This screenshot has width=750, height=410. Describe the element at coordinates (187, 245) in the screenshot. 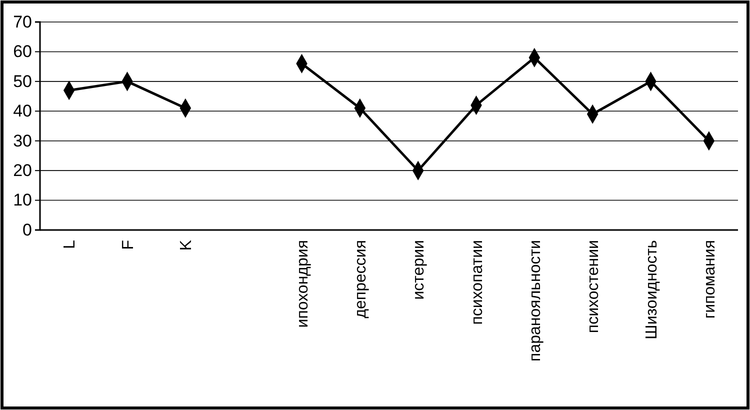

I see `x-tick-label: K` at that location.